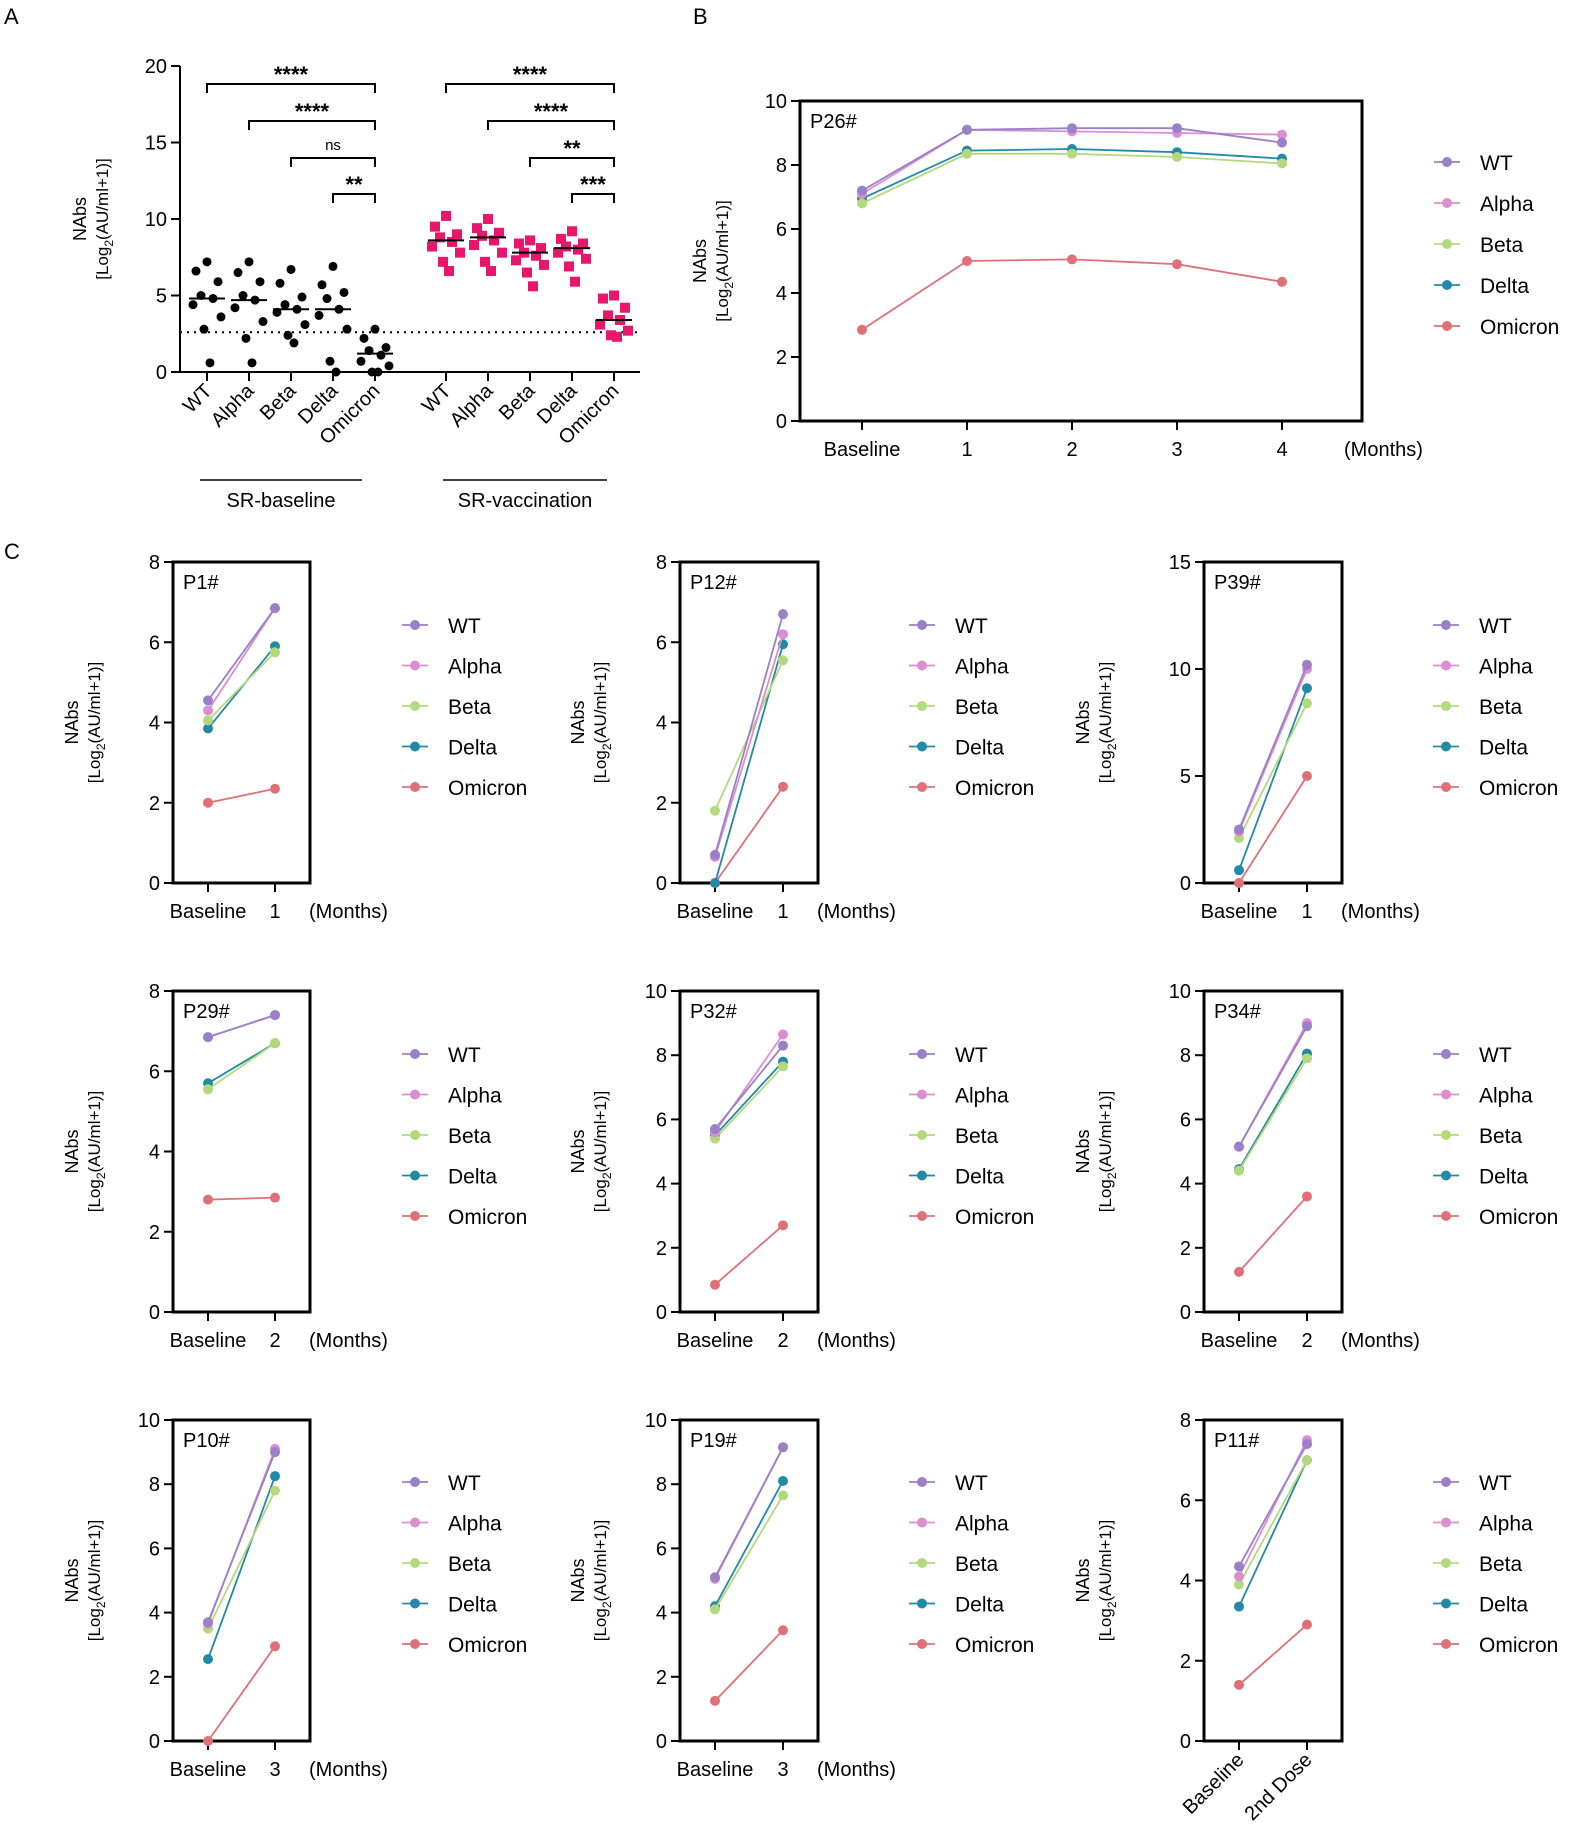 The image size is (1576, 1848). Describe the element at coordinates (994, 1645) in the screenshot. I see `legend-label: Omicron` at that location.